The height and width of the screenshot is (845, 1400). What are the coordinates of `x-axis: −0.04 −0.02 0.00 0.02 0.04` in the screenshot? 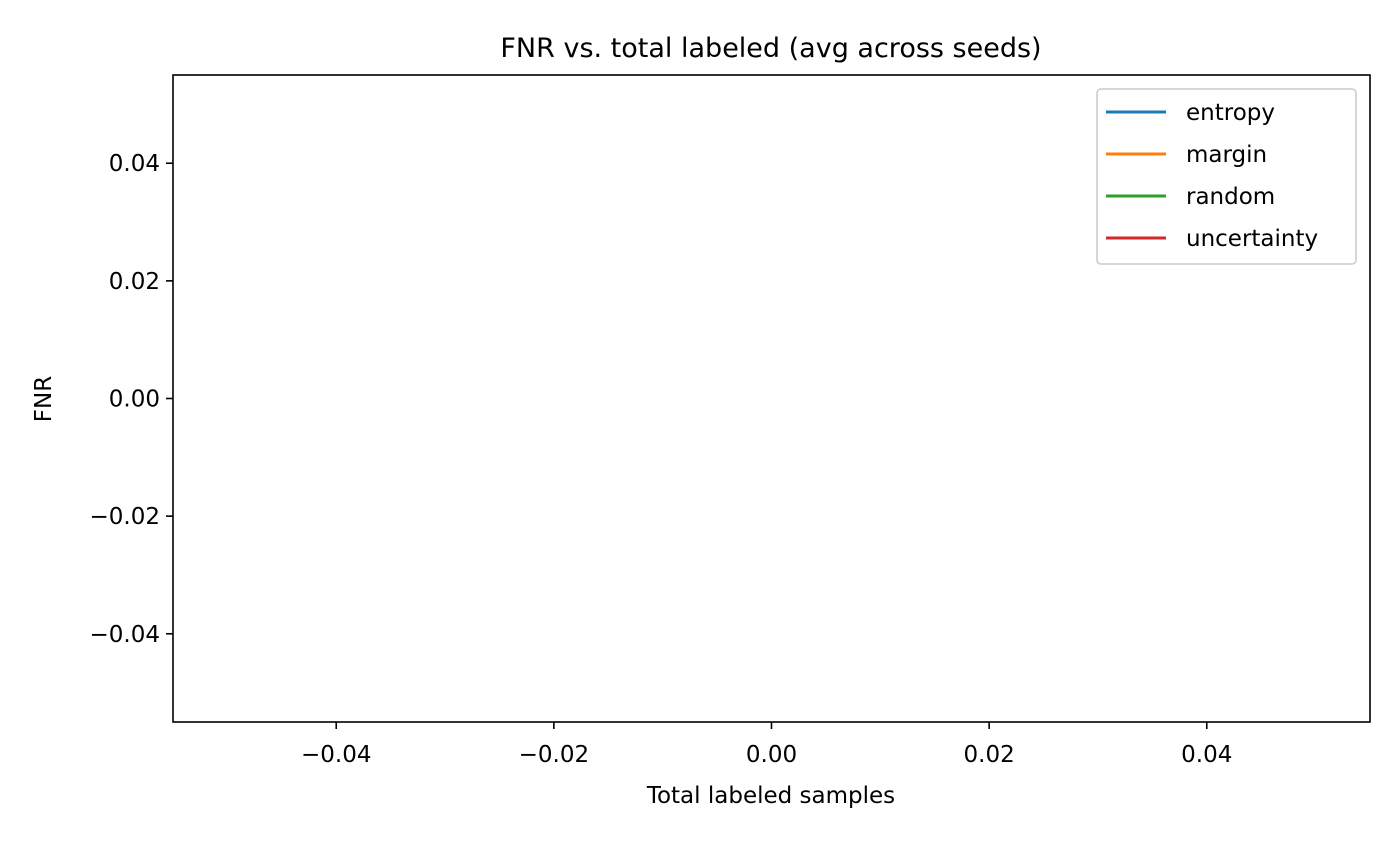 It's located at (766, 745).